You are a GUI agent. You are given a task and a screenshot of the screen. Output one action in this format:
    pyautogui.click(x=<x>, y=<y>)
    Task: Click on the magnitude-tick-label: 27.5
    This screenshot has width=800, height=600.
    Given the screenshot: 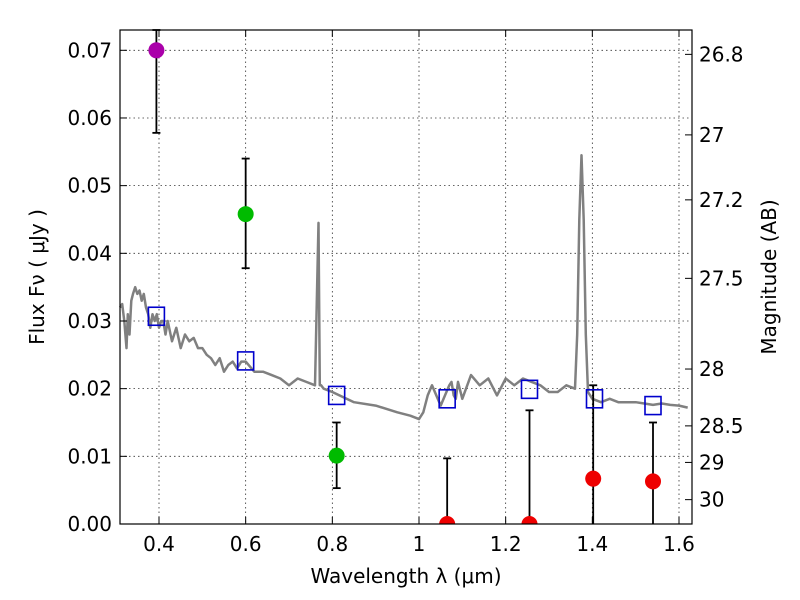 What is the action you would take?
    pyautogui.click(x=721, y=278)
    